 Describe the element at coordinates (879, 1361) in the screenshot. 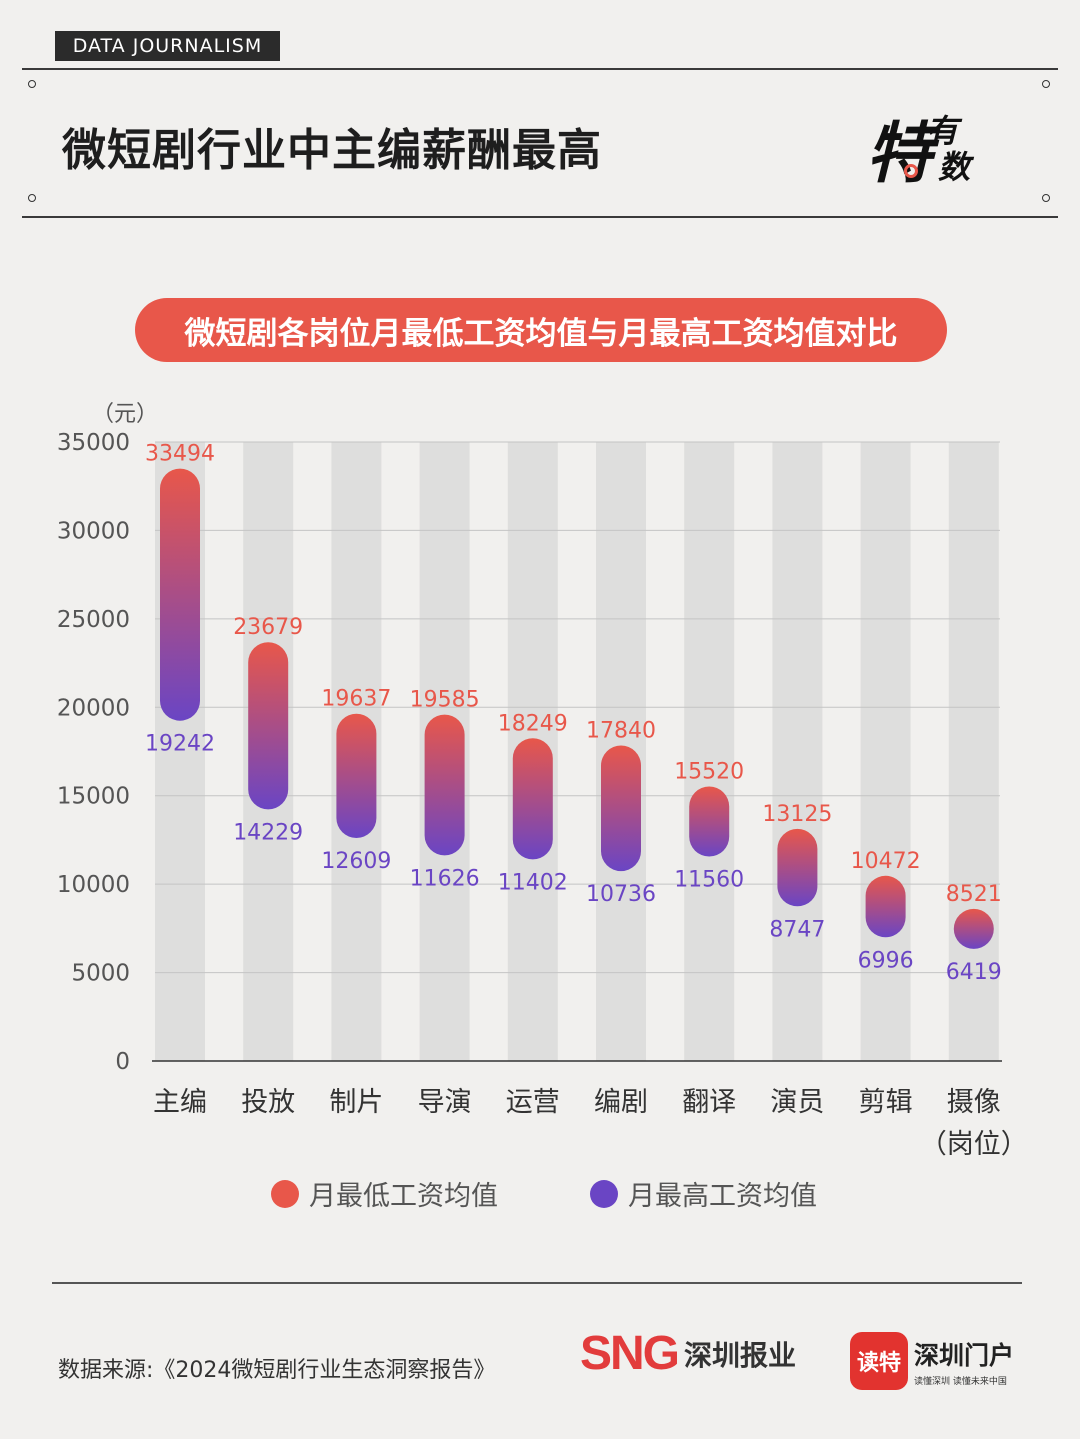

I see `dute-box: 读特` at that location.